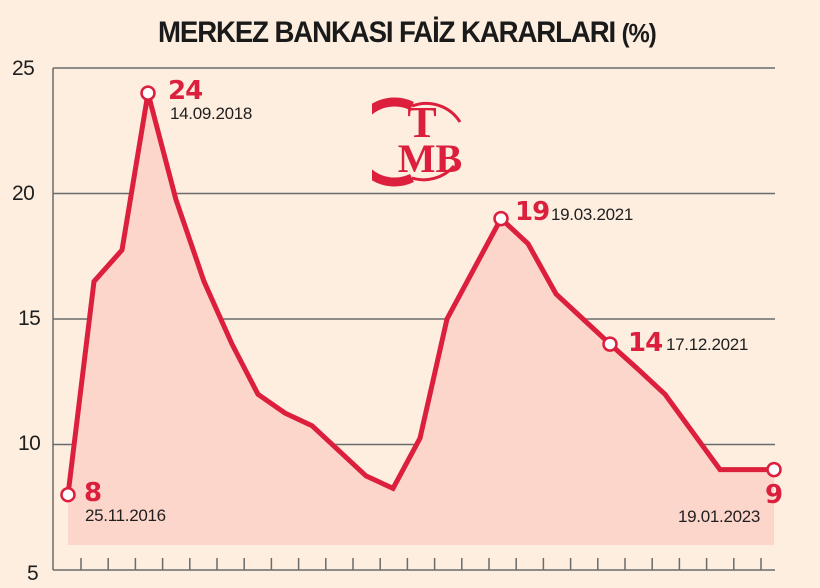 The image size is (820, 588). Describe the element at coordinates (719, 516) in the screenshot. I see `annotation-date-9: 19.01.2023` at that location.